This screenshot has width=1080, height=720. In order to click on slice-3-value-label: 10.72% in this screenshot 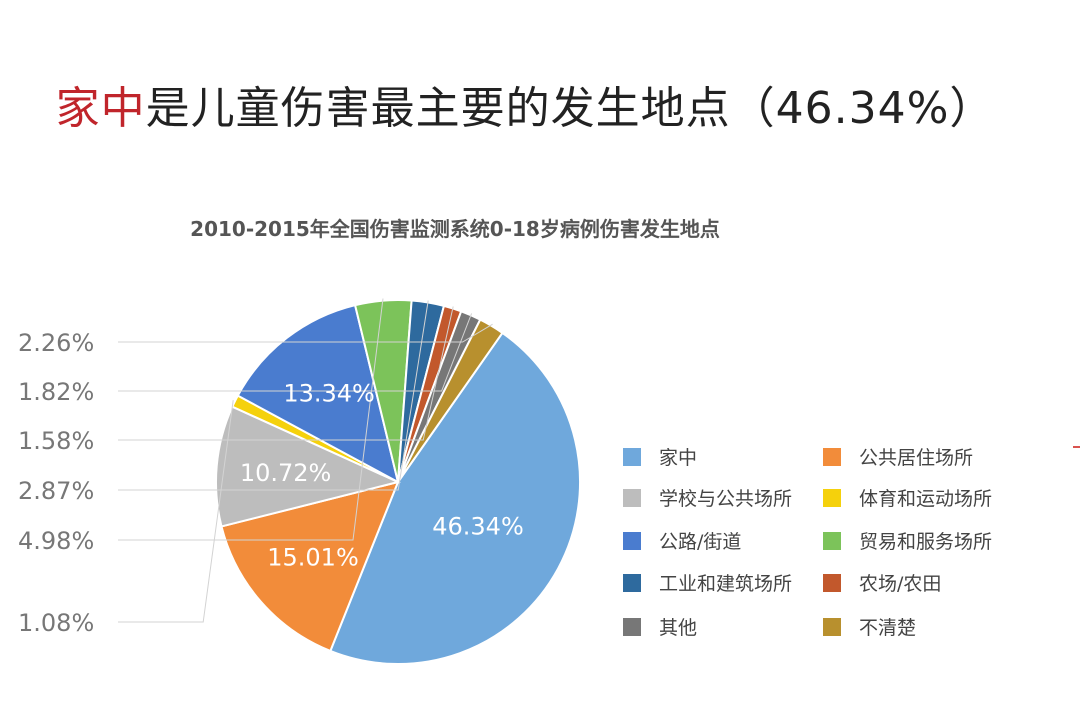, I will do `click(286, 473)`.